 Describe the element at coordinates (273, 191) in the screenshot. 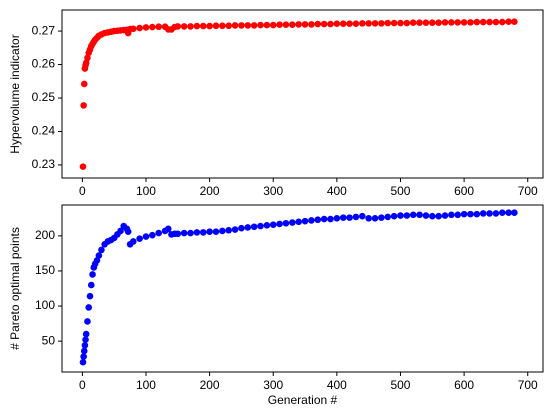

I see `x-tick-label: 300` at that location.